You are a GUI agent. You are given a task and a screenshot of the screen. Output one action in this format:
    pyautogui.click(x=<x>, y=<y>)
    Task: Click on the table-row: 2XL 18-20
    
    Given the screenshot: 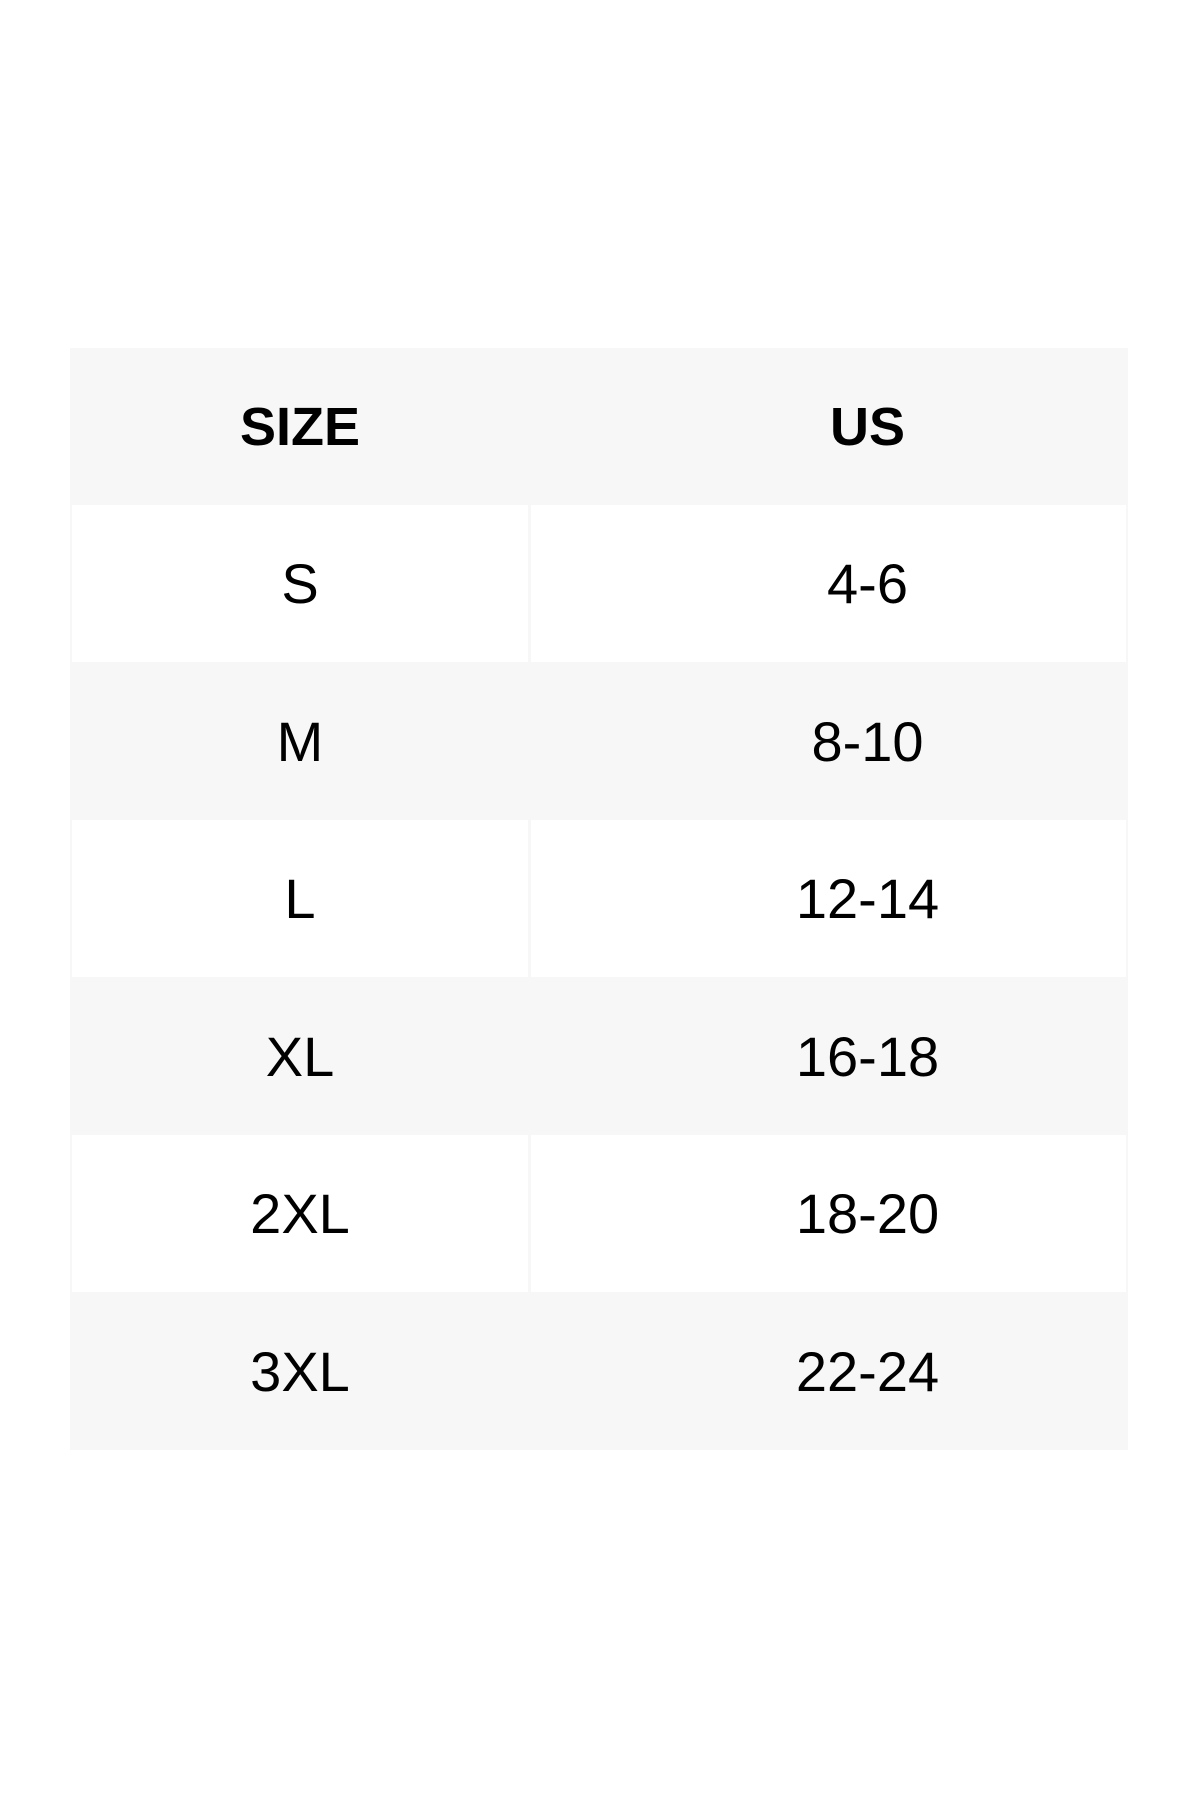 What is the action you would take?
    pyautogui.click(x=599, y=1213)
    